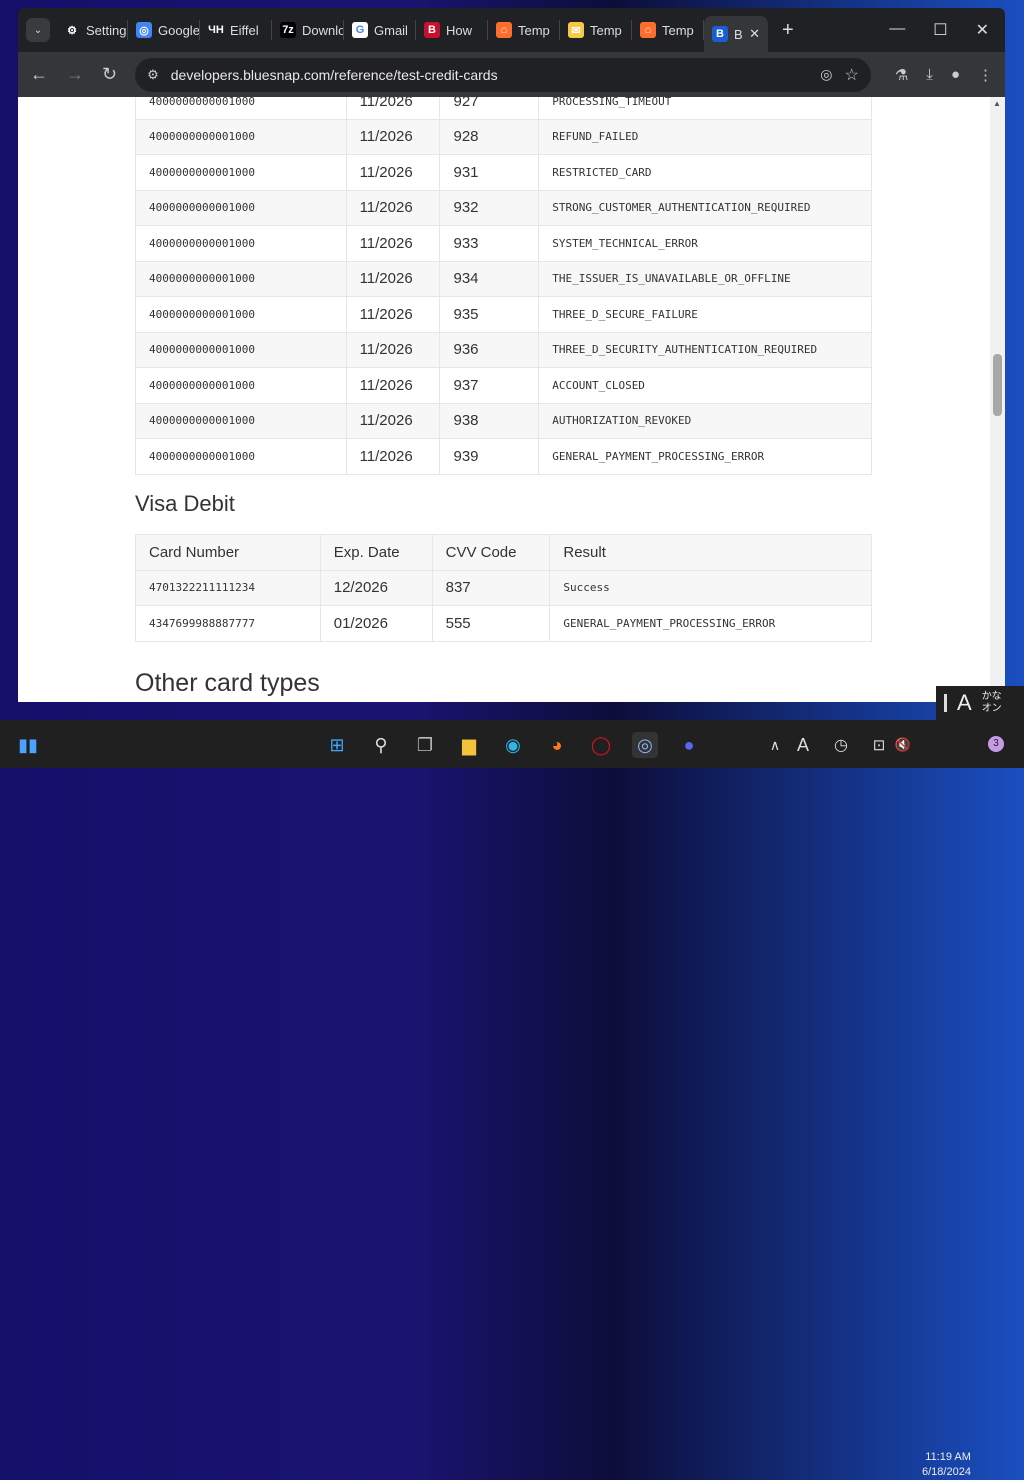  What do you see at coordinates (705, 108) in the screenshot?
I see `result: PROCESSING_TIMEOUT` at bounding box center [705, 108].